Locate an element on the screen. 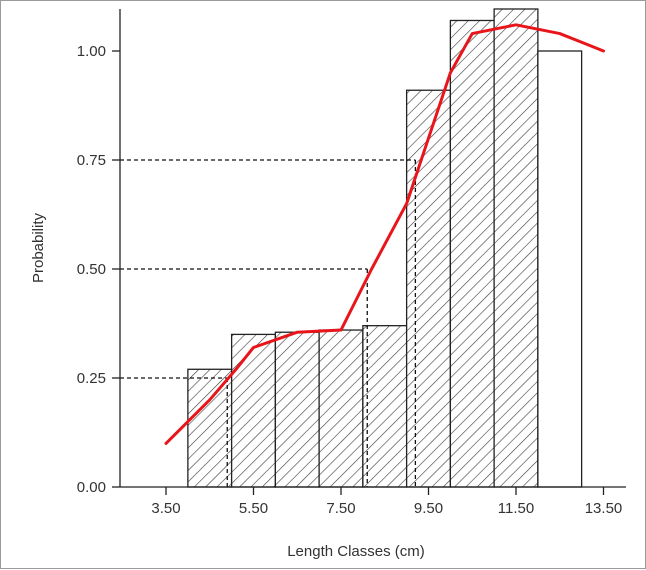 This screenshot has height=570, width=646. x-tick-label-4: 9.50 is located at coordinates (428, 508).